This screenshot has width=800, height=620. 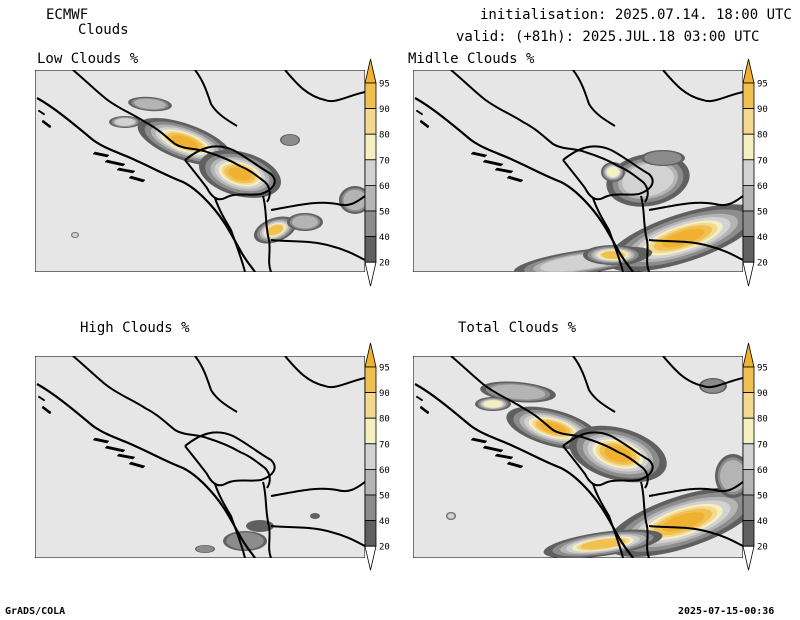 What do you see at coordinates (755, 172) in the screenshot?
I see `colorbar-middle: 95 90 80 70 60 50 40 20` at bounding box center [755, 172].